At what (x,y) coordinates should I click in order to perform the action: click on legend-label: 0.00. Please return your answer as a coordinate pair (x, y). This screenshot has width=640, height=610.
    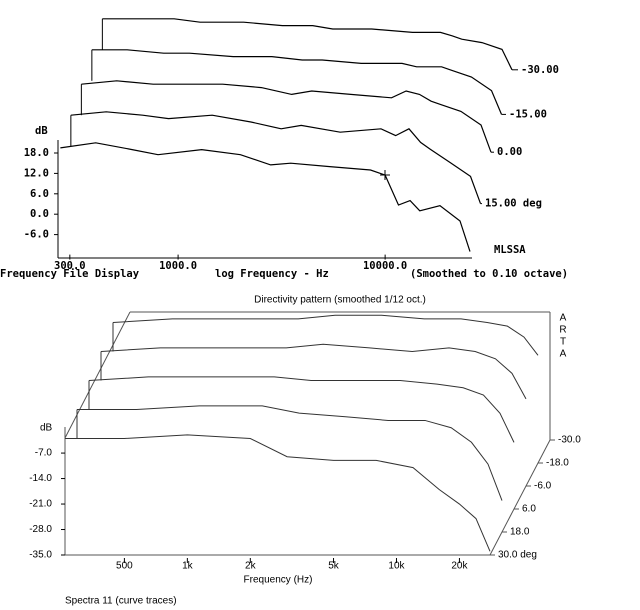
    Looking at the image, I should click on (509, 152).